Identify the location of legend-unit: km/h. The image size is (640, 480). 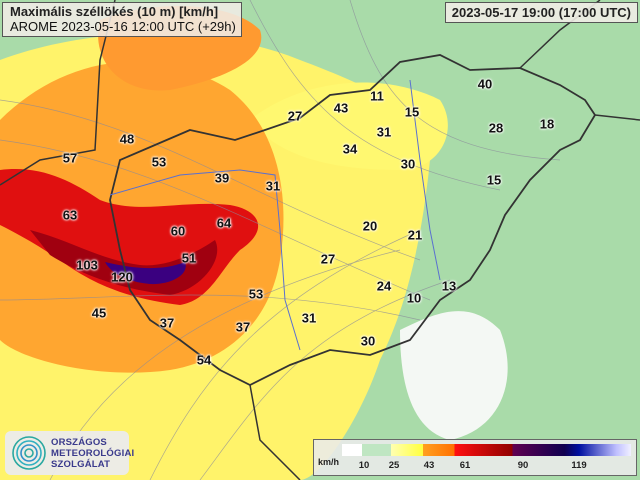
(329, 462).